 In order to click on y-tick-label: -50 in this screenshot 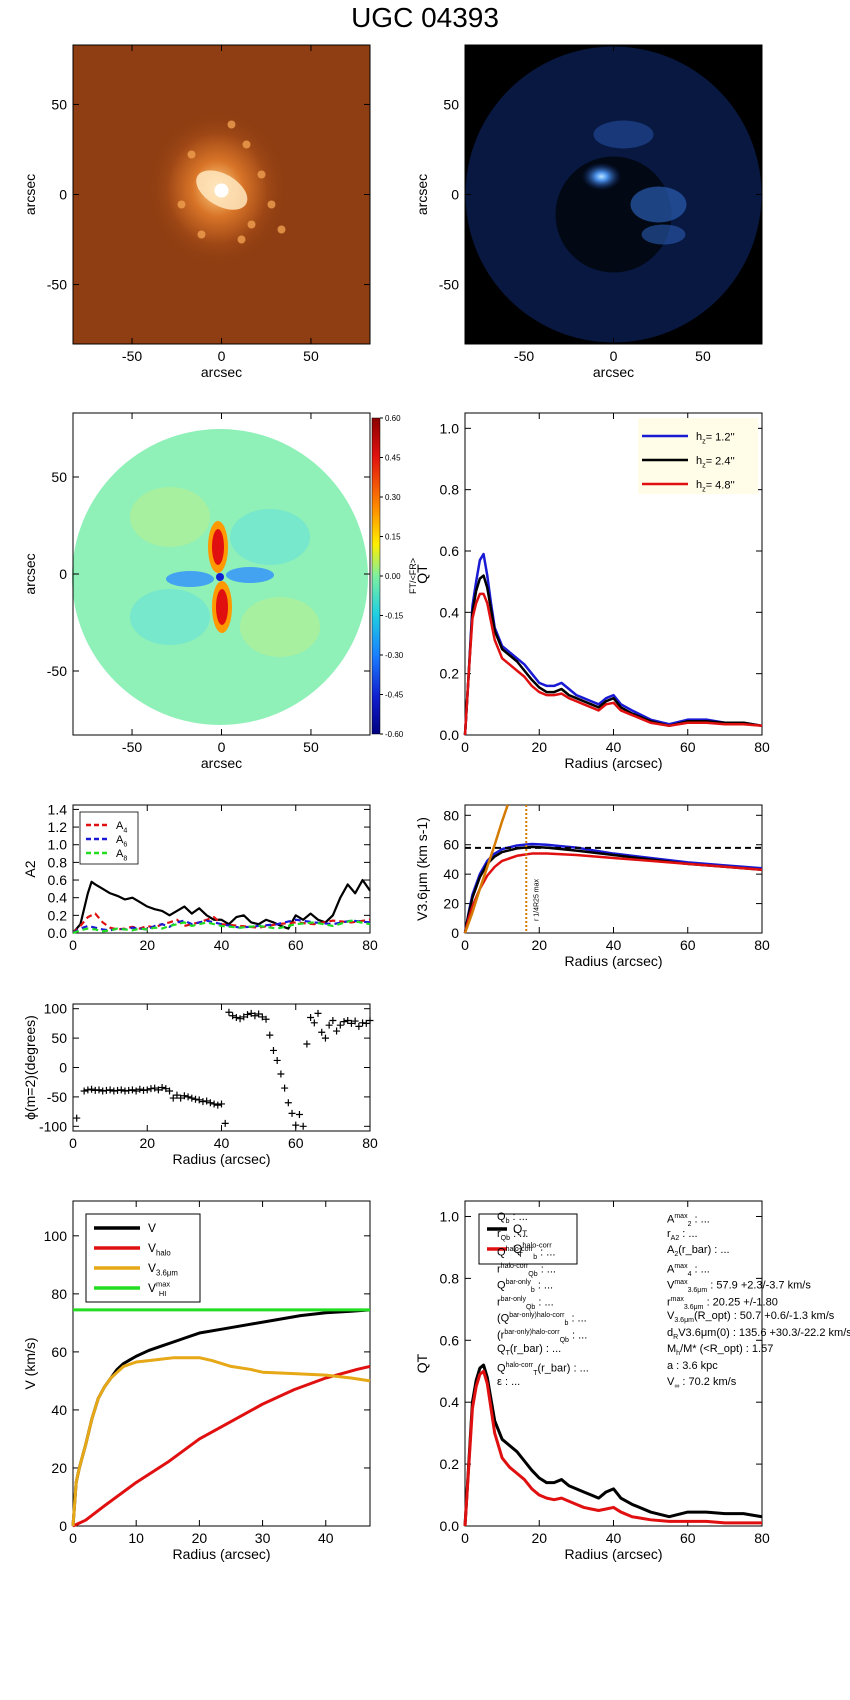, I will do `click(57, 285)`.